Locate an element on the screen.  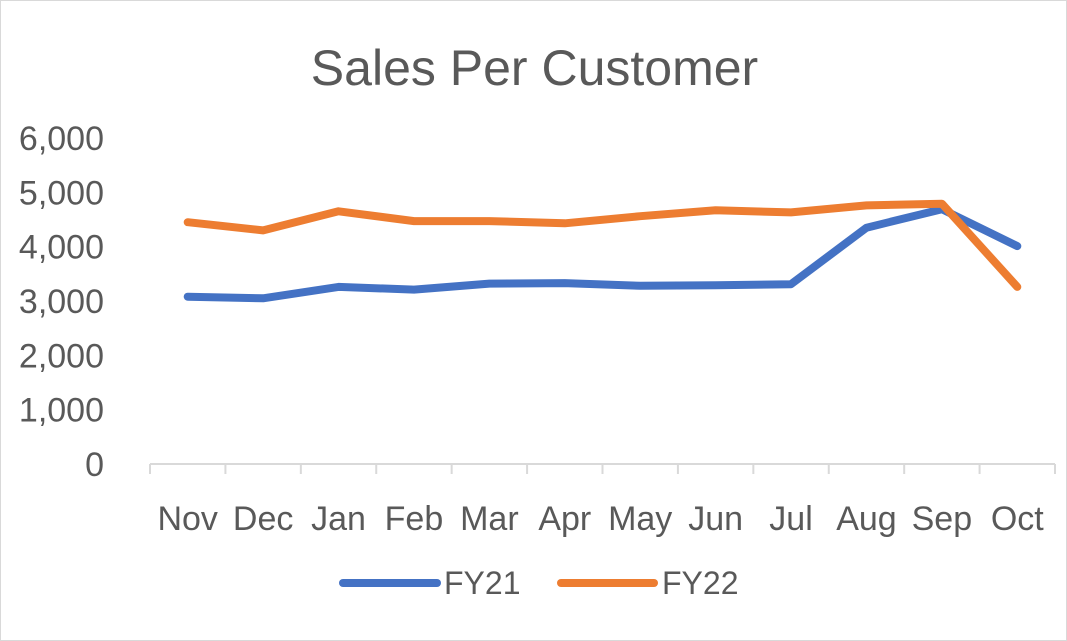
y-tick-label: 4,000 is located at coordinates (61, 248).